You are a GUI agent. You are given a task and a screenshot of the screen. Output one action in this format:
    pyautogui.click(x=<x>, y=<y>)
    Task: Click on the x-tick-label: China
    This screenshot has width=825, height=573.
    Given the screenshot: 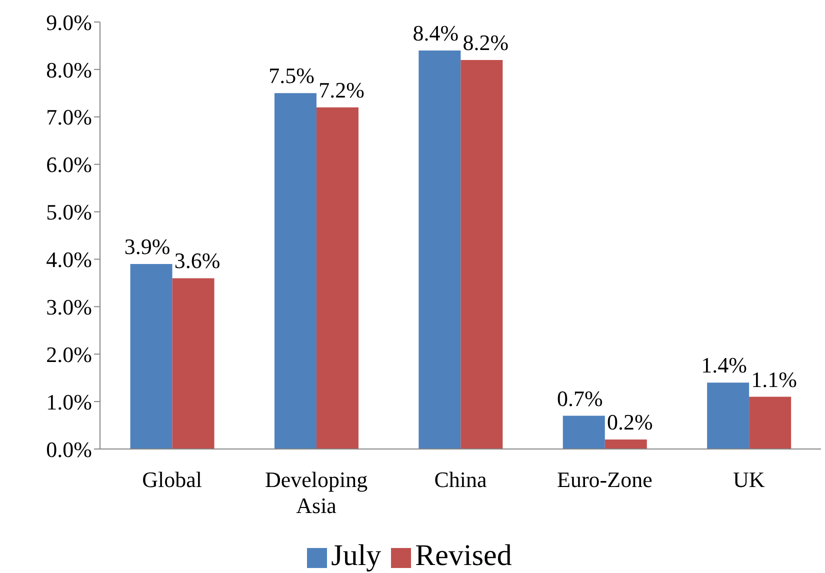 What is the action you would take?
    pyautogui.click(x=461, y=479)
    